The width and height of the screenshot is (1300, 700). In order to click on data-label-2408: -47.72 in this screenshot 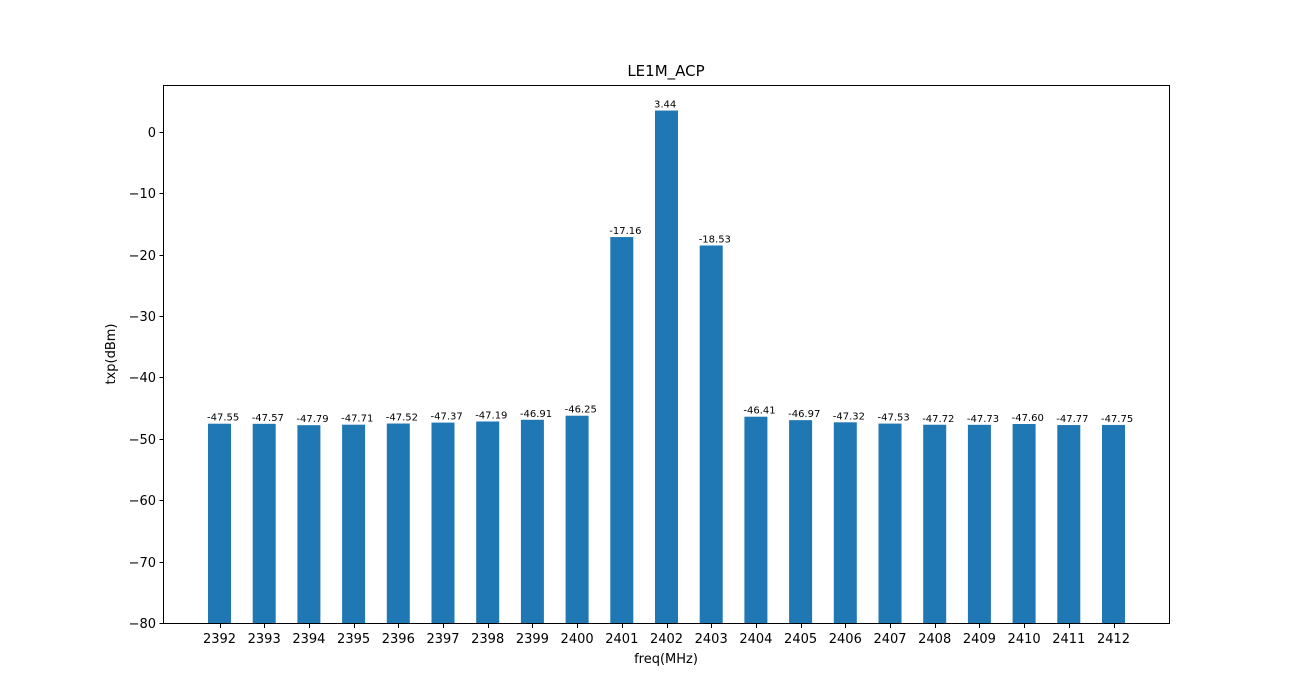, I will do `click(938, 419)`.